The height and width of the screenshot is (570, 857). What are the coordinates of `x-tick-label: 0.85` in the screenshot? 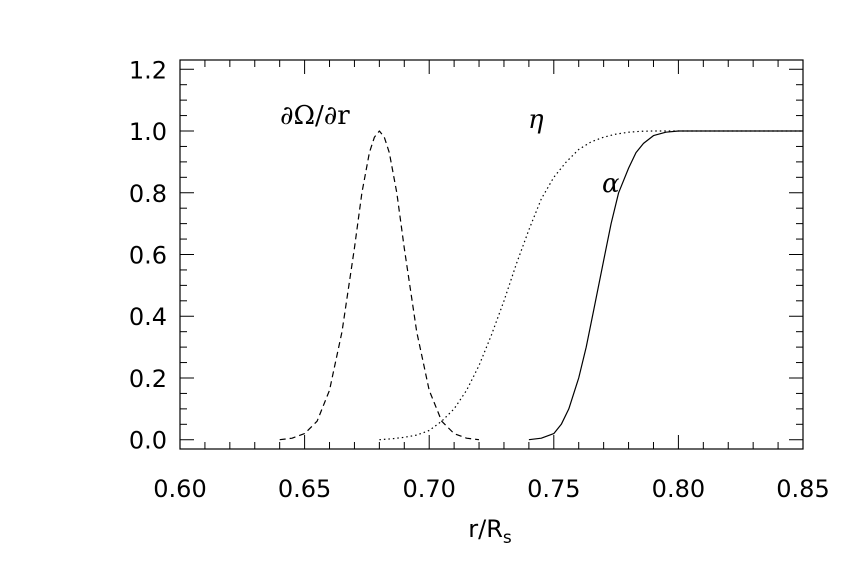 It's located at (802, 489).